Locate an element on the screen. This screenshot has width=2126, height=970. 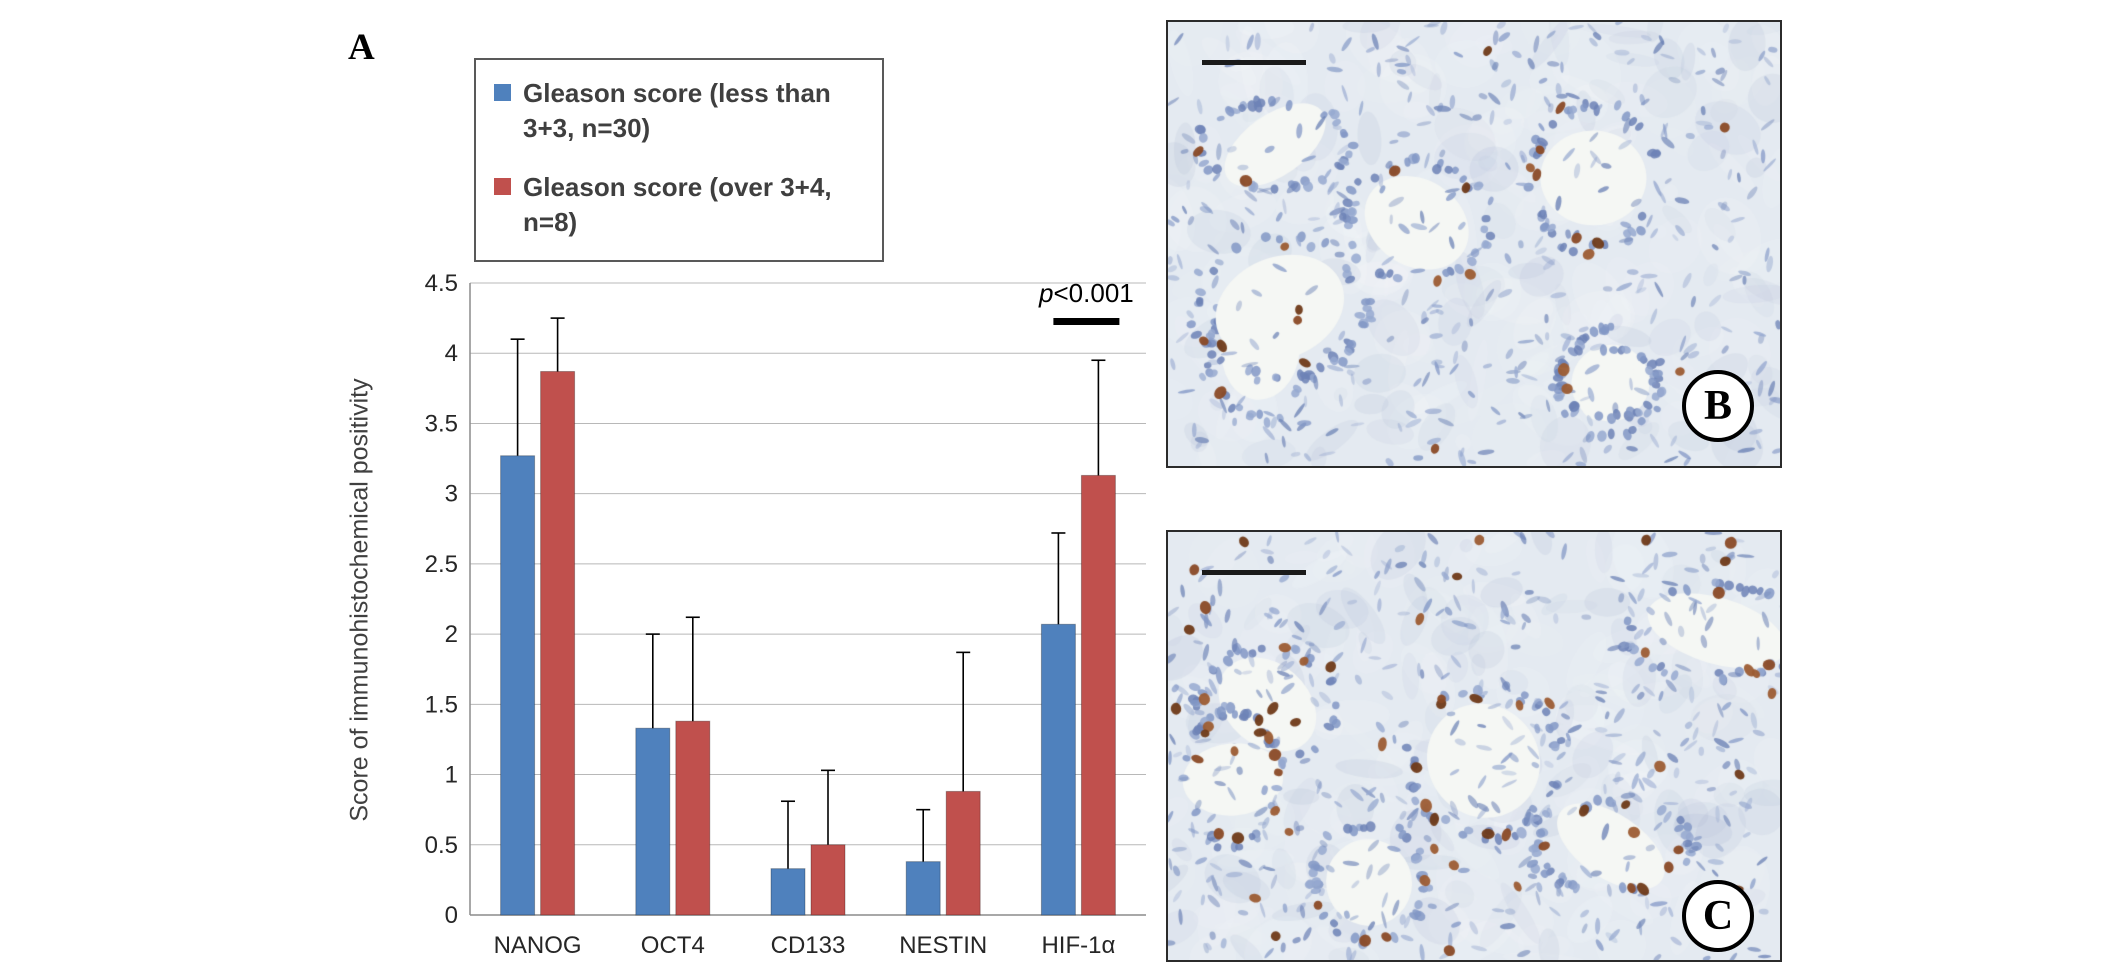
legend-label-blue: Gleason score (less than 3+3, n=30) is located at coordinates (677, 111).